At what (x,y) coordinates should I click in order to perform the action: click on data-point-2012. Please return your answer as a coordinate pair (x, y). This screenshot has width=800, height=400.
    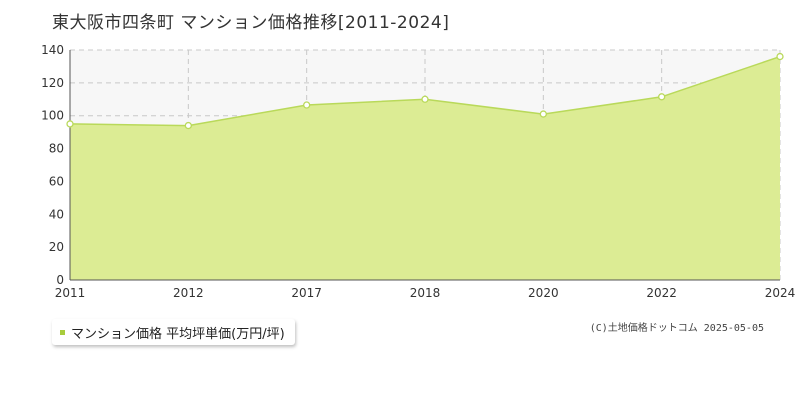
    Looking at the image, I should click on (188, 125).